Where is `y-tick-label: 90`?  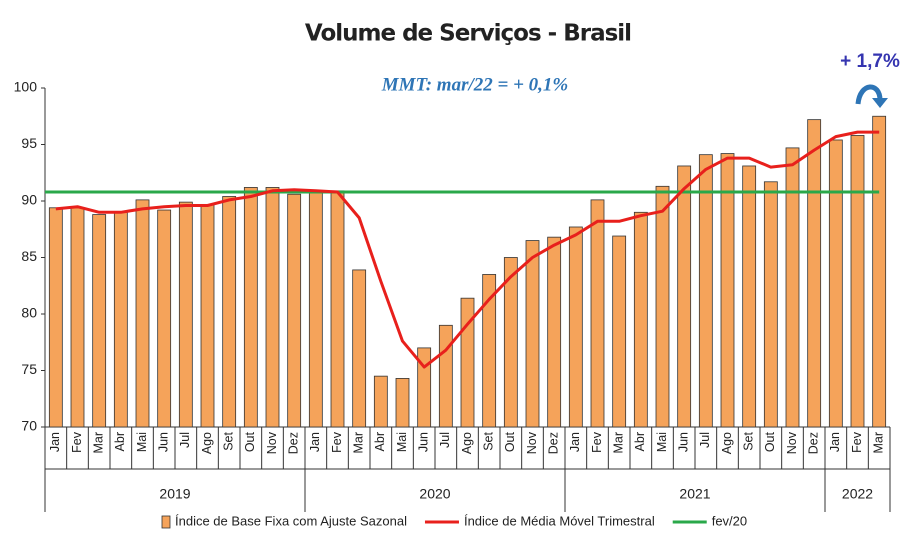
y-tick-label: 90 is located at coordinates (29, 200).